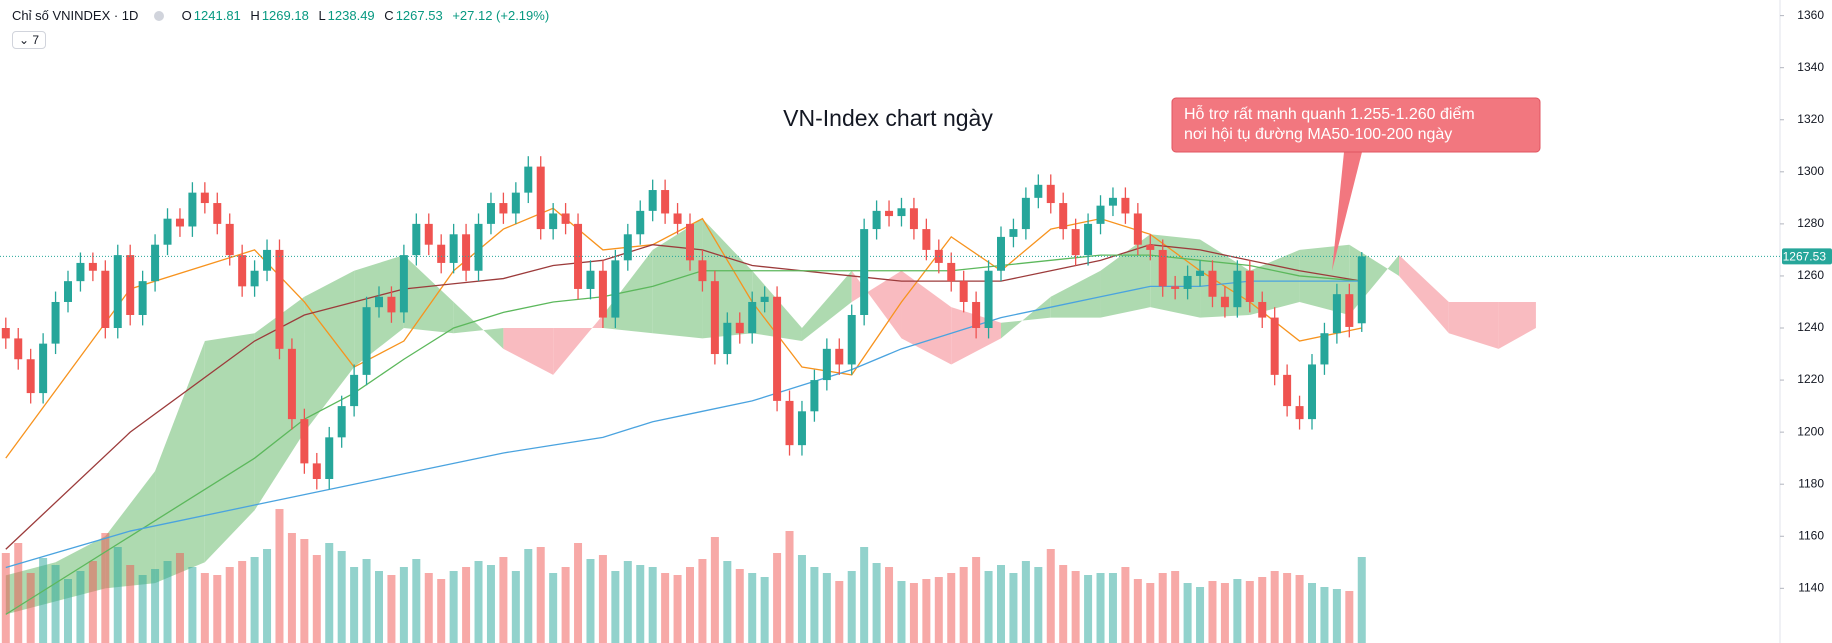  Describe the element at coordinates (217, 15) in the screenshot. I see `ohlc-value: 1241.81` at that location.